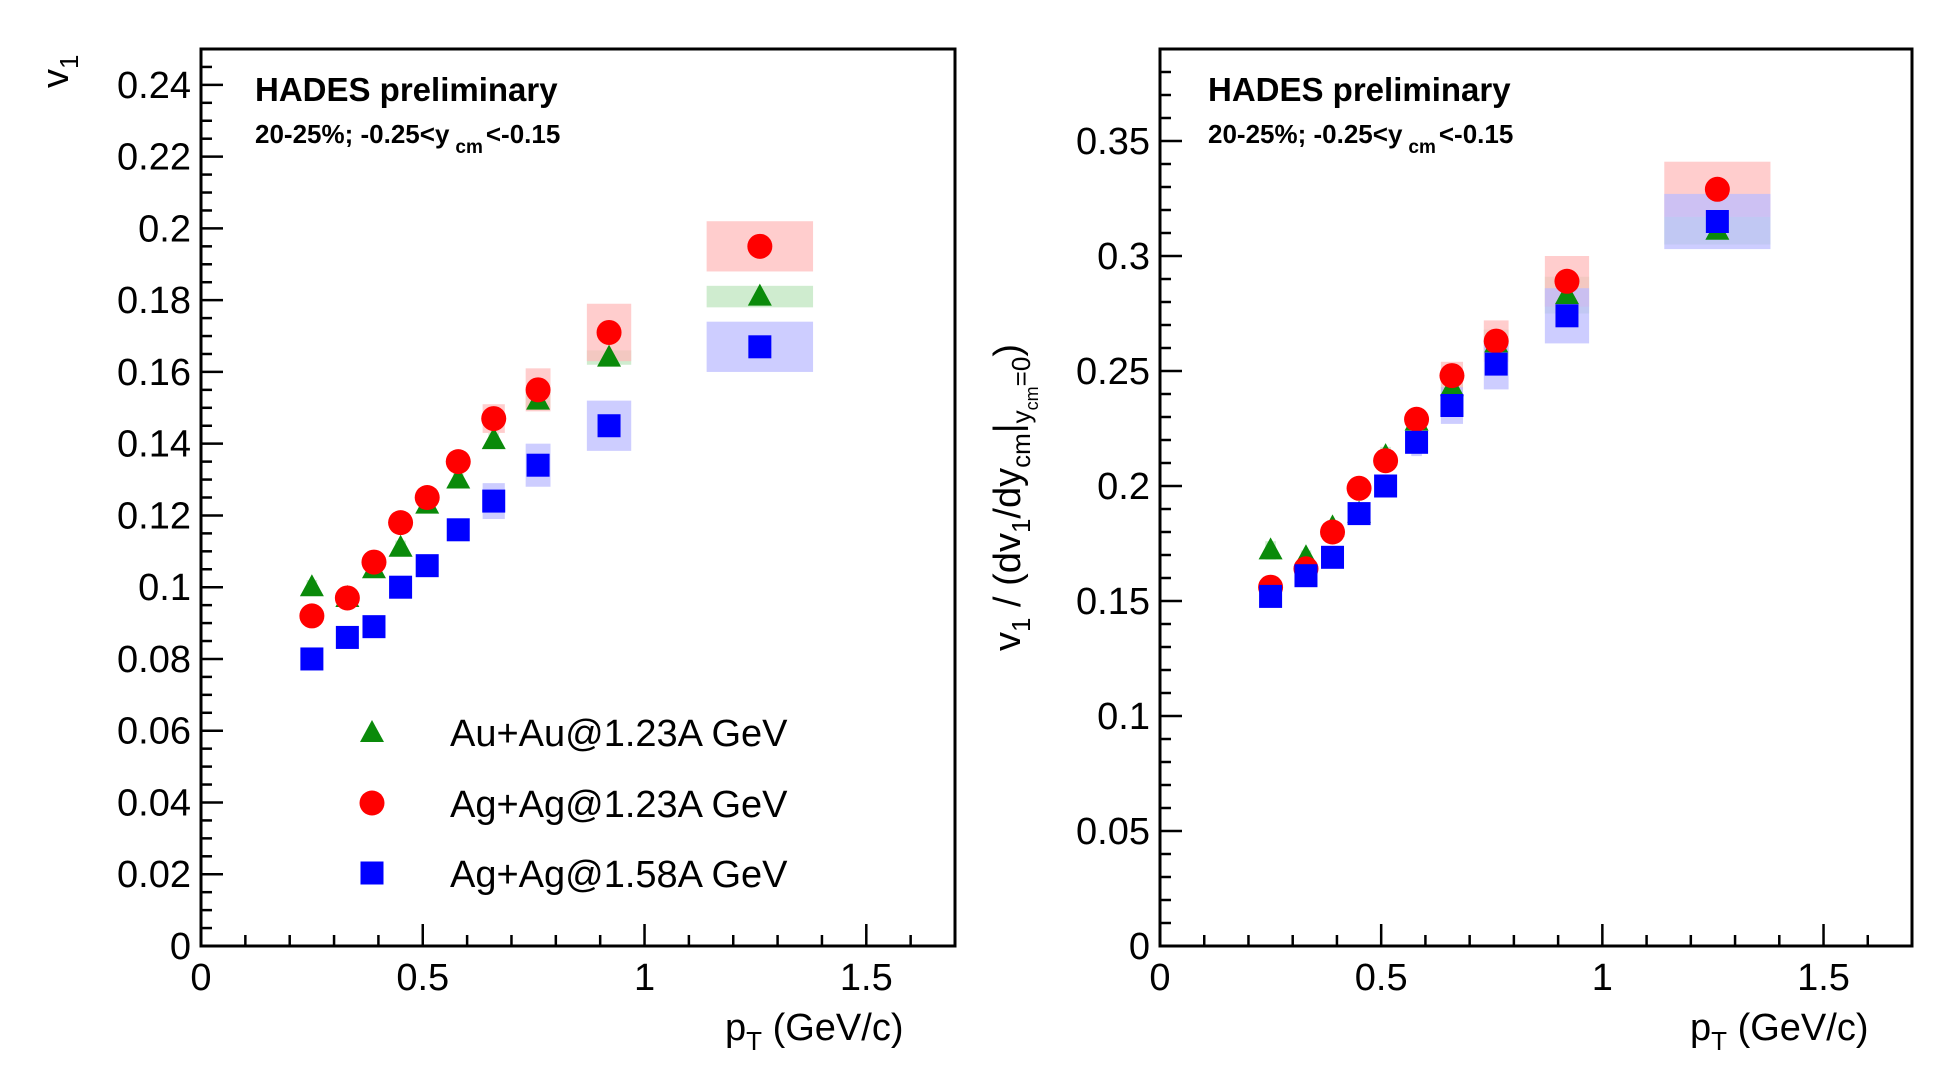  I want to click on legend-square-icon, so click(372, 873).